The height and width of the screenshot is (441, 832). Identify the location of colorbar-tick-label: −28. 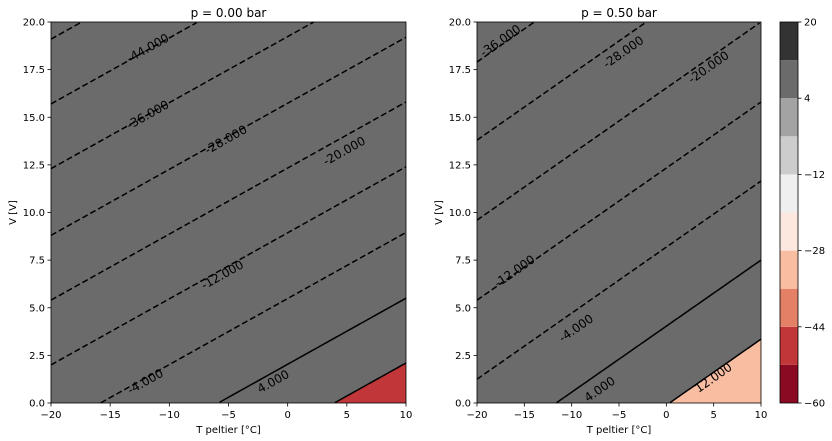
(814, 251).